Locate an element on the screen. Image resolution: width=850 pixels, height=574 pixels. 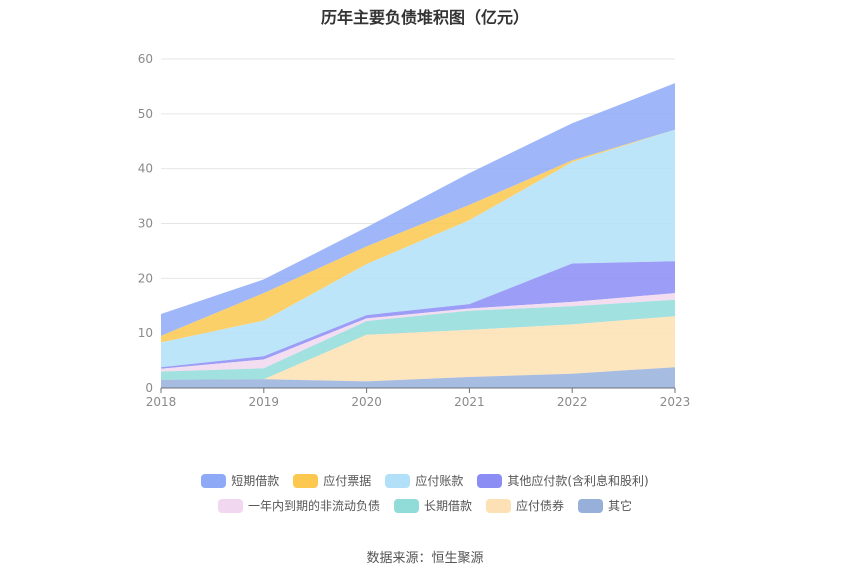
data-source-note: 数据来源：恒生聚源 is located at coordinates (425, 558).